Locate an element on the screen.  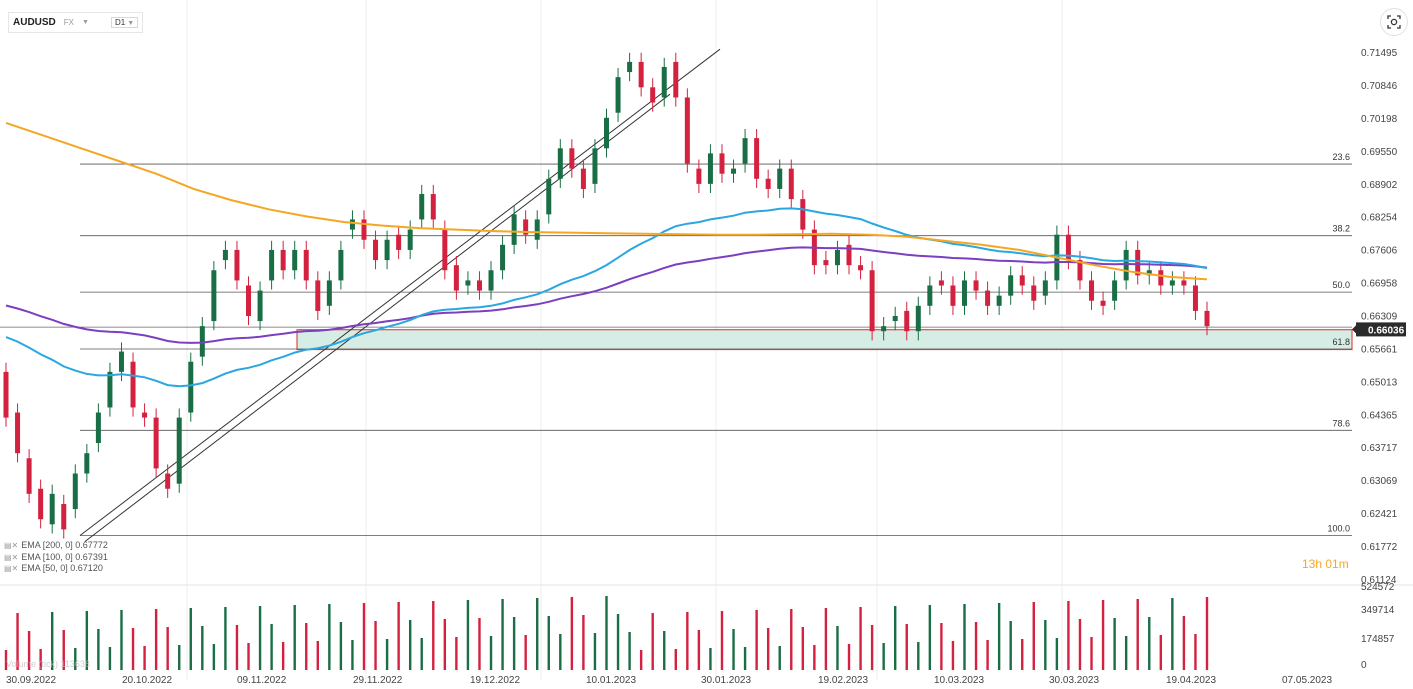
symbol-label: AUDUSD is located at coordinates (34, 22).